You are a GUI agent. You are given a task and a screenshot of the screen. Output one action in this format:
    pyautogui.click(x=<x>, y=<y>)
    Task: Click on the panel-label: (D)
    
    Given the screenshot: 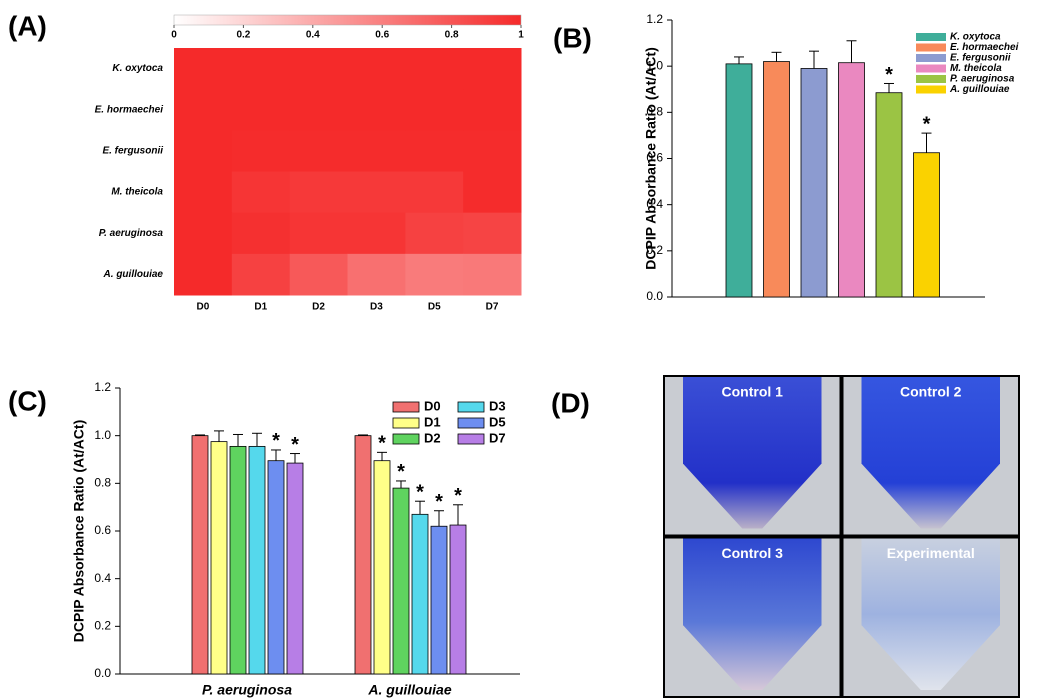 What is the action you would take?
    pyautogui.click(x=570, y=402)
    